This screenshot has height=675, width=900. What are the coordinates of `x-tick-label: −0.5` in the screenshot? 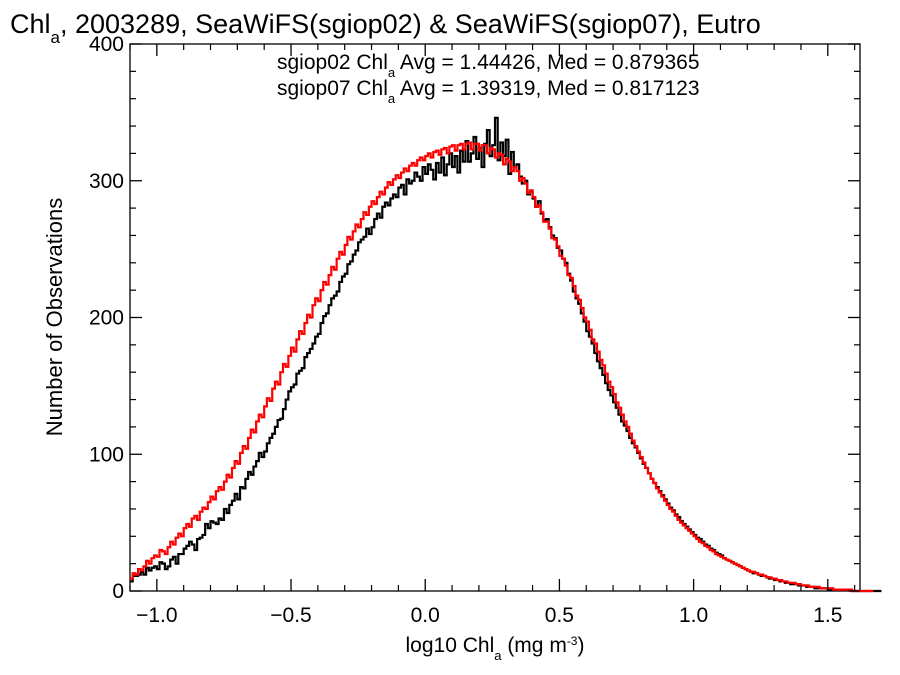 It's located at (290, 615).